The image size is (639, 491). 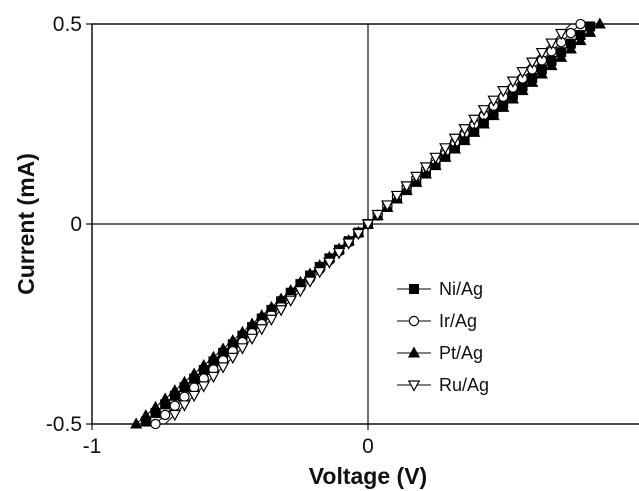 I want to click on x-tick-label: -1, so click(x=92, y=446).